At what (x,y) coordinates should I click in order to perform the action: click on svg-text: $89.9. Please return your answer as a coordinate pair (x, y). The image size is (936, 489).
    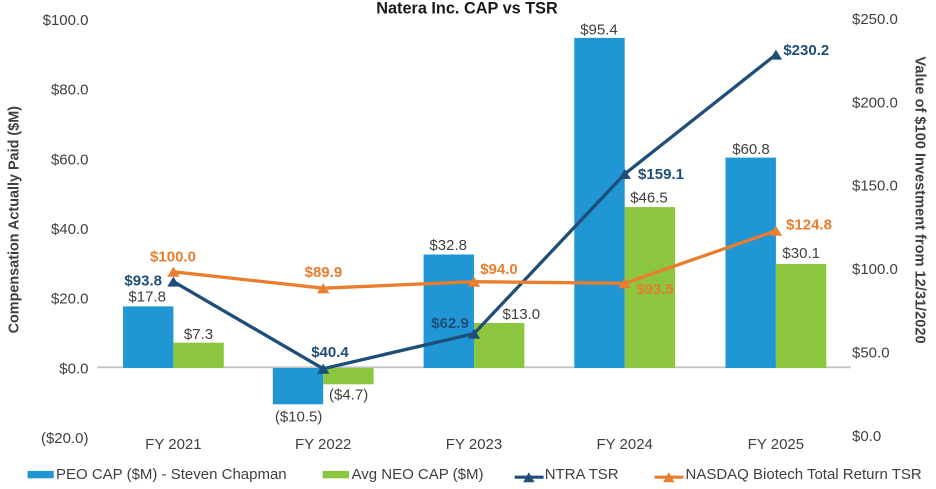
    Looking at the image, I should click on (324, 272).